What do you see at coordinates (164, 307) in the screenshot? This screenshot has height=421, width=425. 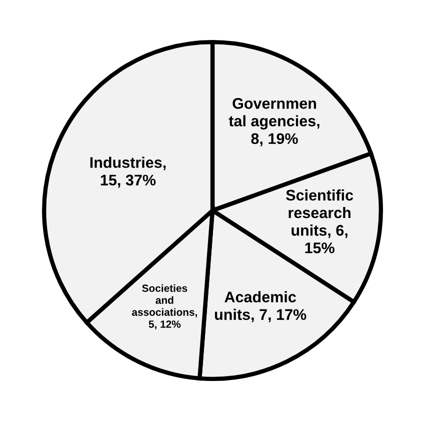 I see `slice-label: Societies and associations, 5, 12%` at bounding box center [164, 307].